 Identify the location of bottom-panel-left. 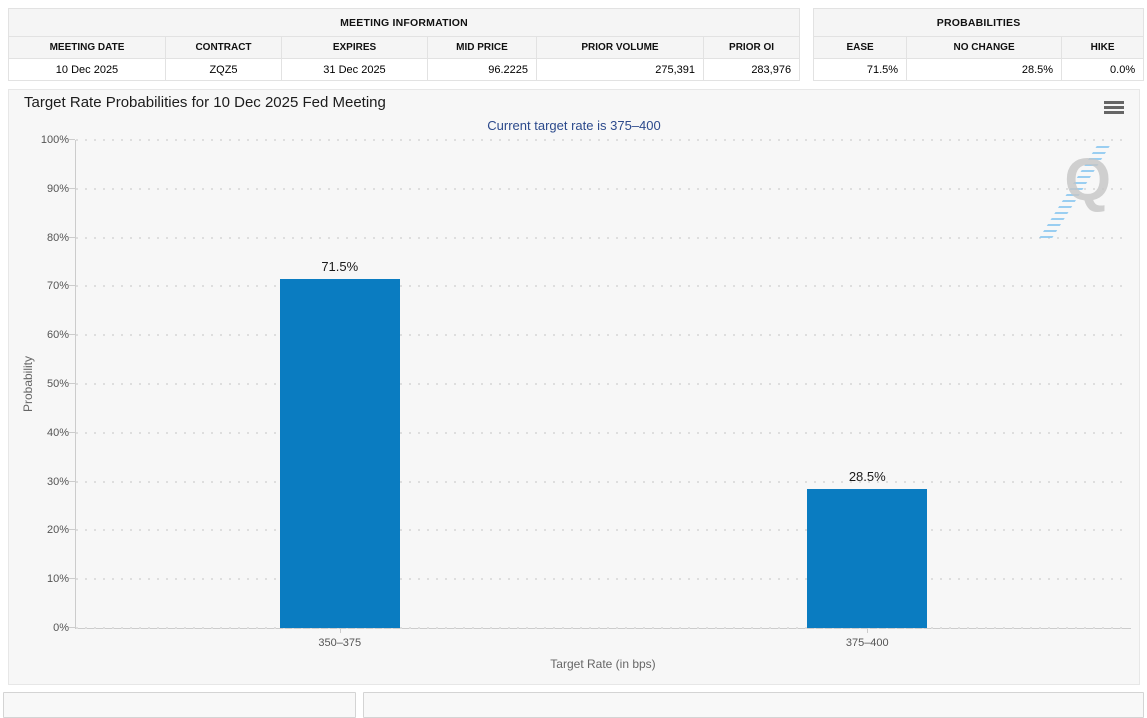
(179, 705).